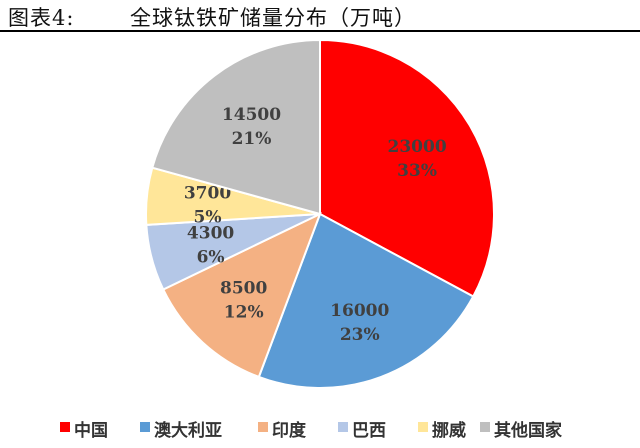  What do you see at coordinates (360, 335) in the screenshot?
I see `data-label-percent-australia: 23%` at bounding box center [360, 335].